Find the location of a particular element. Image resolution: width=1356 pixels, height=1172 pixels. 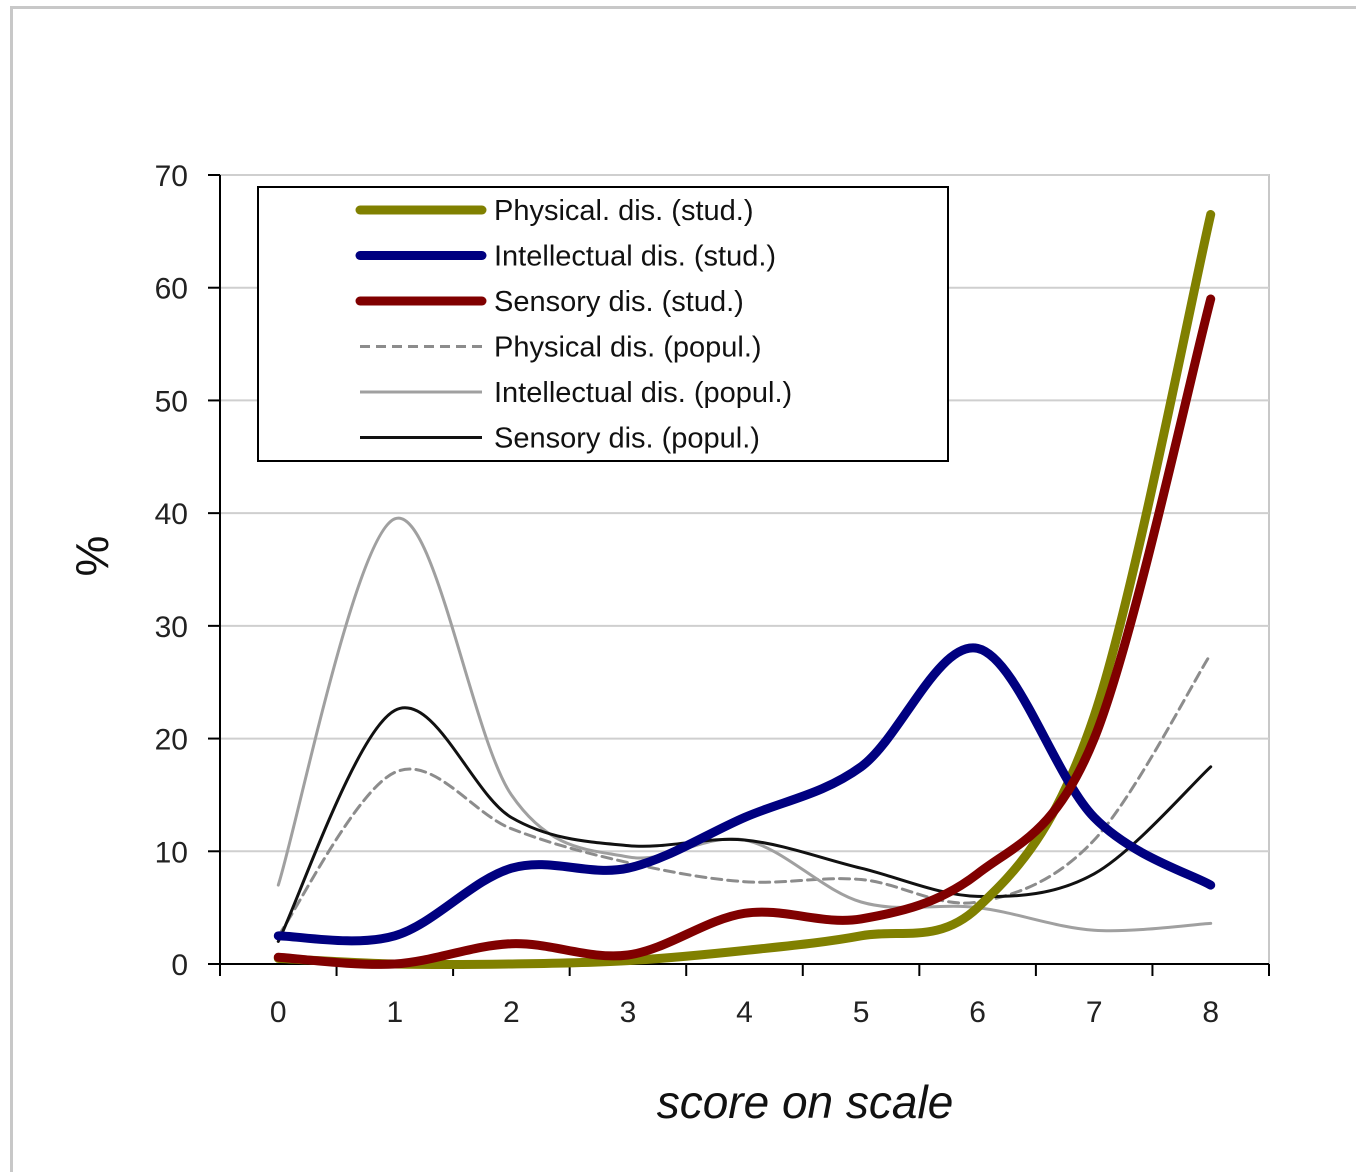

x-tick-label: 6 is located at coordinates (977, 1012).